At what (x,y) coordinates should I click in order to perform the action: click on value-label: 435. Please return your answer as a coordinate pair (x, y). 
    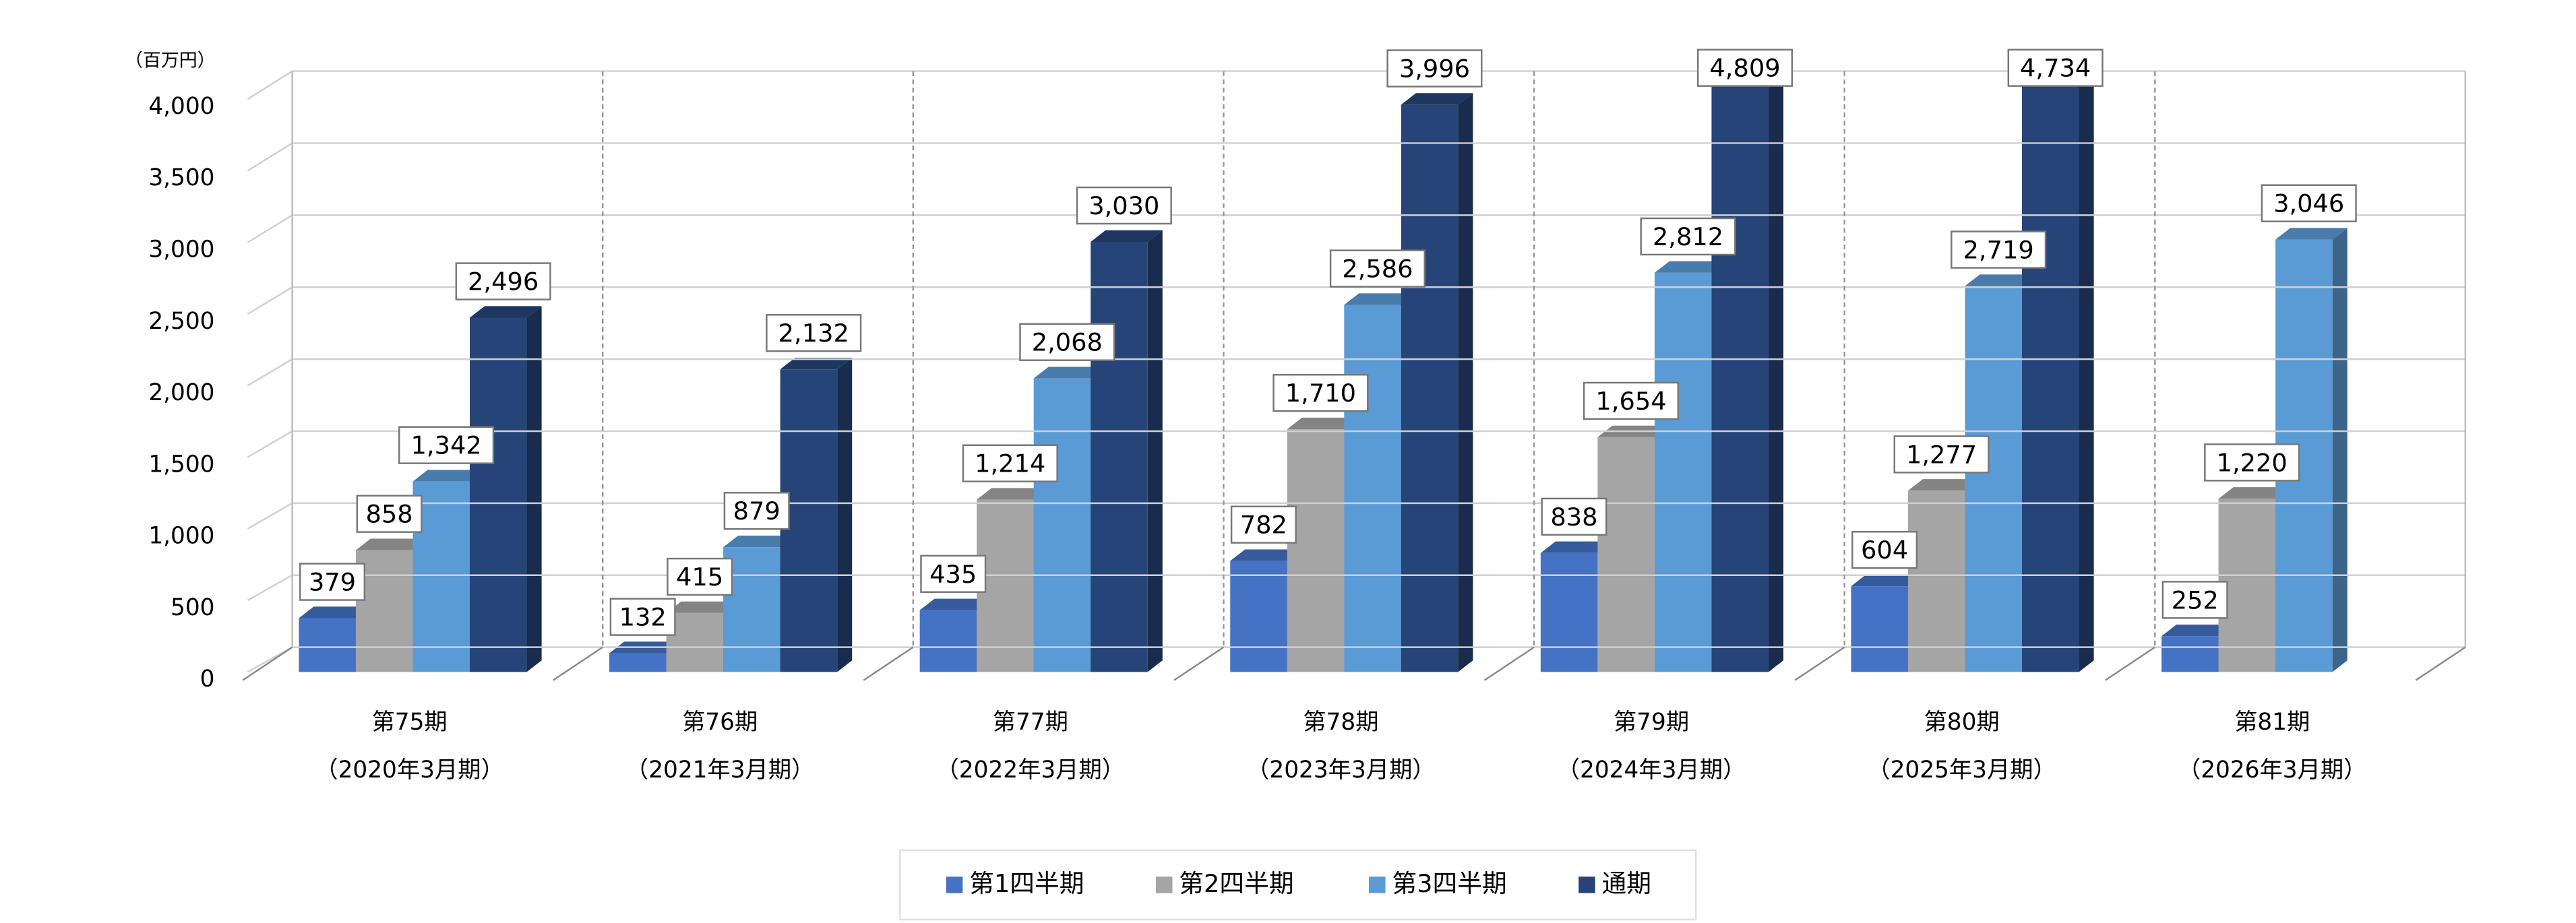
    Looking at the image, I should click on (953, 574).